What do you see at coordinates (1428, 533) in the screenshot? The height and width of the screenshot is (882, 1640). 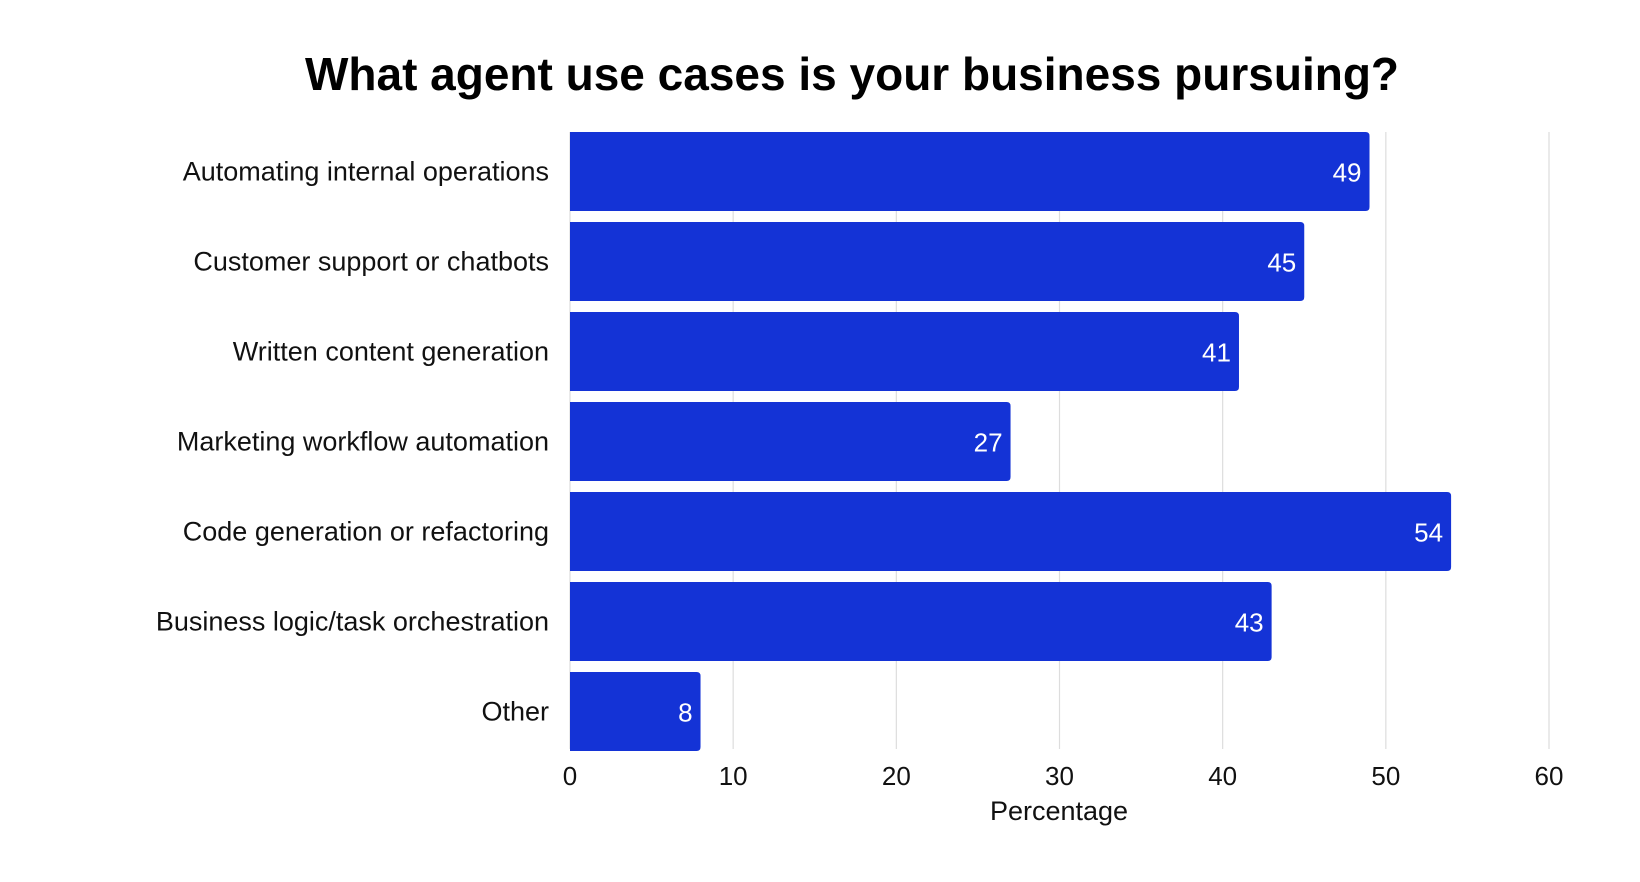 I see `data-label: 54` at bounding box center [1428, 533].